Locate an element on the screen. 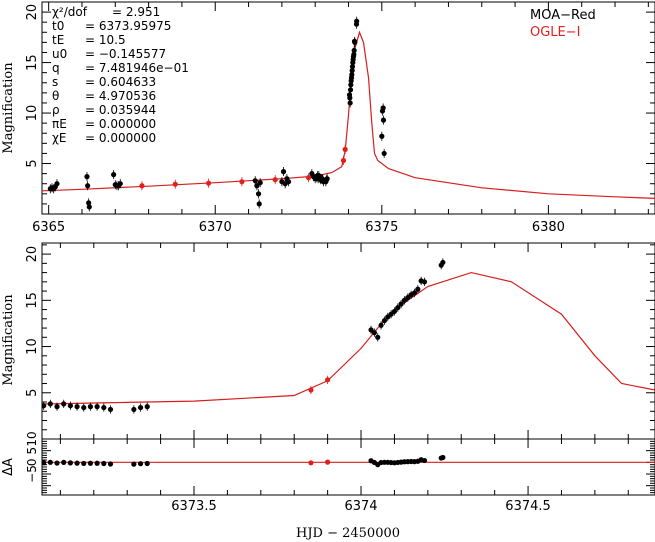 Image resolution: width=655 pixels, height=542 pixels. residual-frame is located at coordinates (348, 467).